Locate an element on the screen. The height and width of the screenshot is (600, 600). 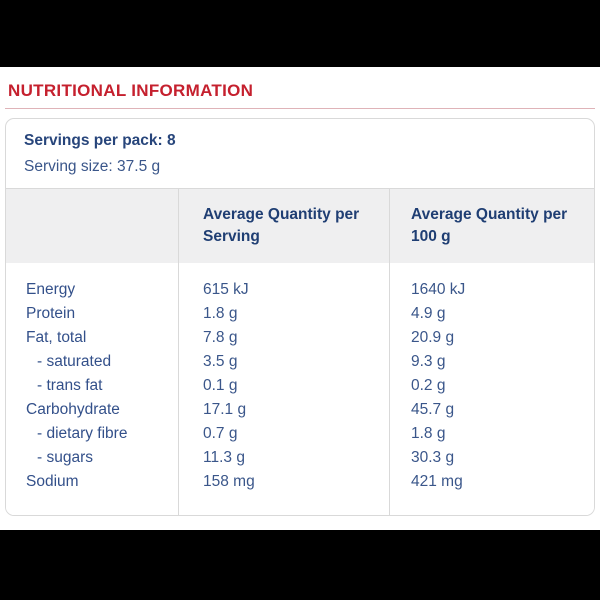
top-black-band is located at coordinates (300, 33).